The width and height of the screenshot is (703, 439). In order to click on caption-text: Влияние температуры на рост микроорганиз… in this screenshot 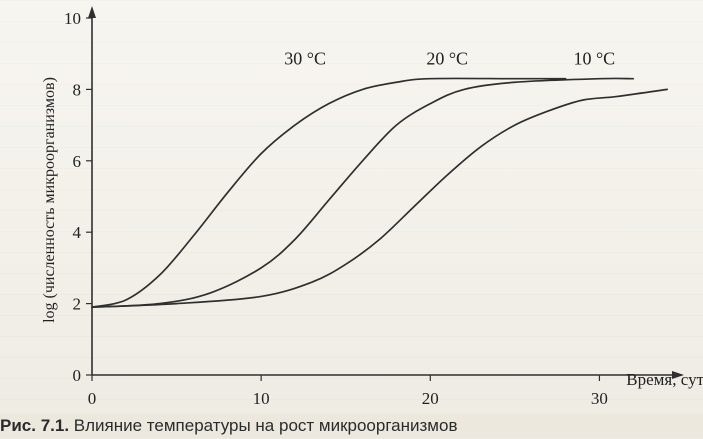, I will do `click(265, 425)`.